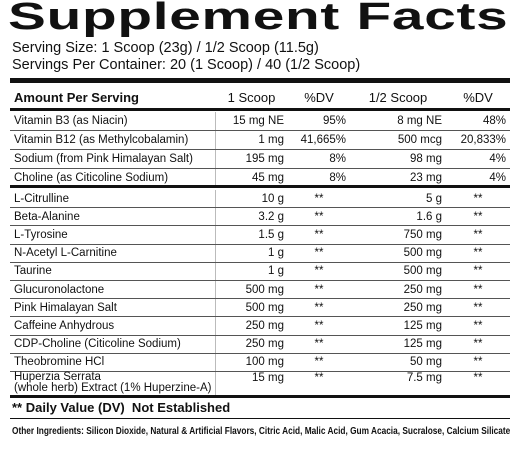 The width and height of the screenshot is (523, 459). What do you see at coordinates (251, 217) in the screenshot?
I see `amount: 3.2 g` at bounding box center [251, 217].